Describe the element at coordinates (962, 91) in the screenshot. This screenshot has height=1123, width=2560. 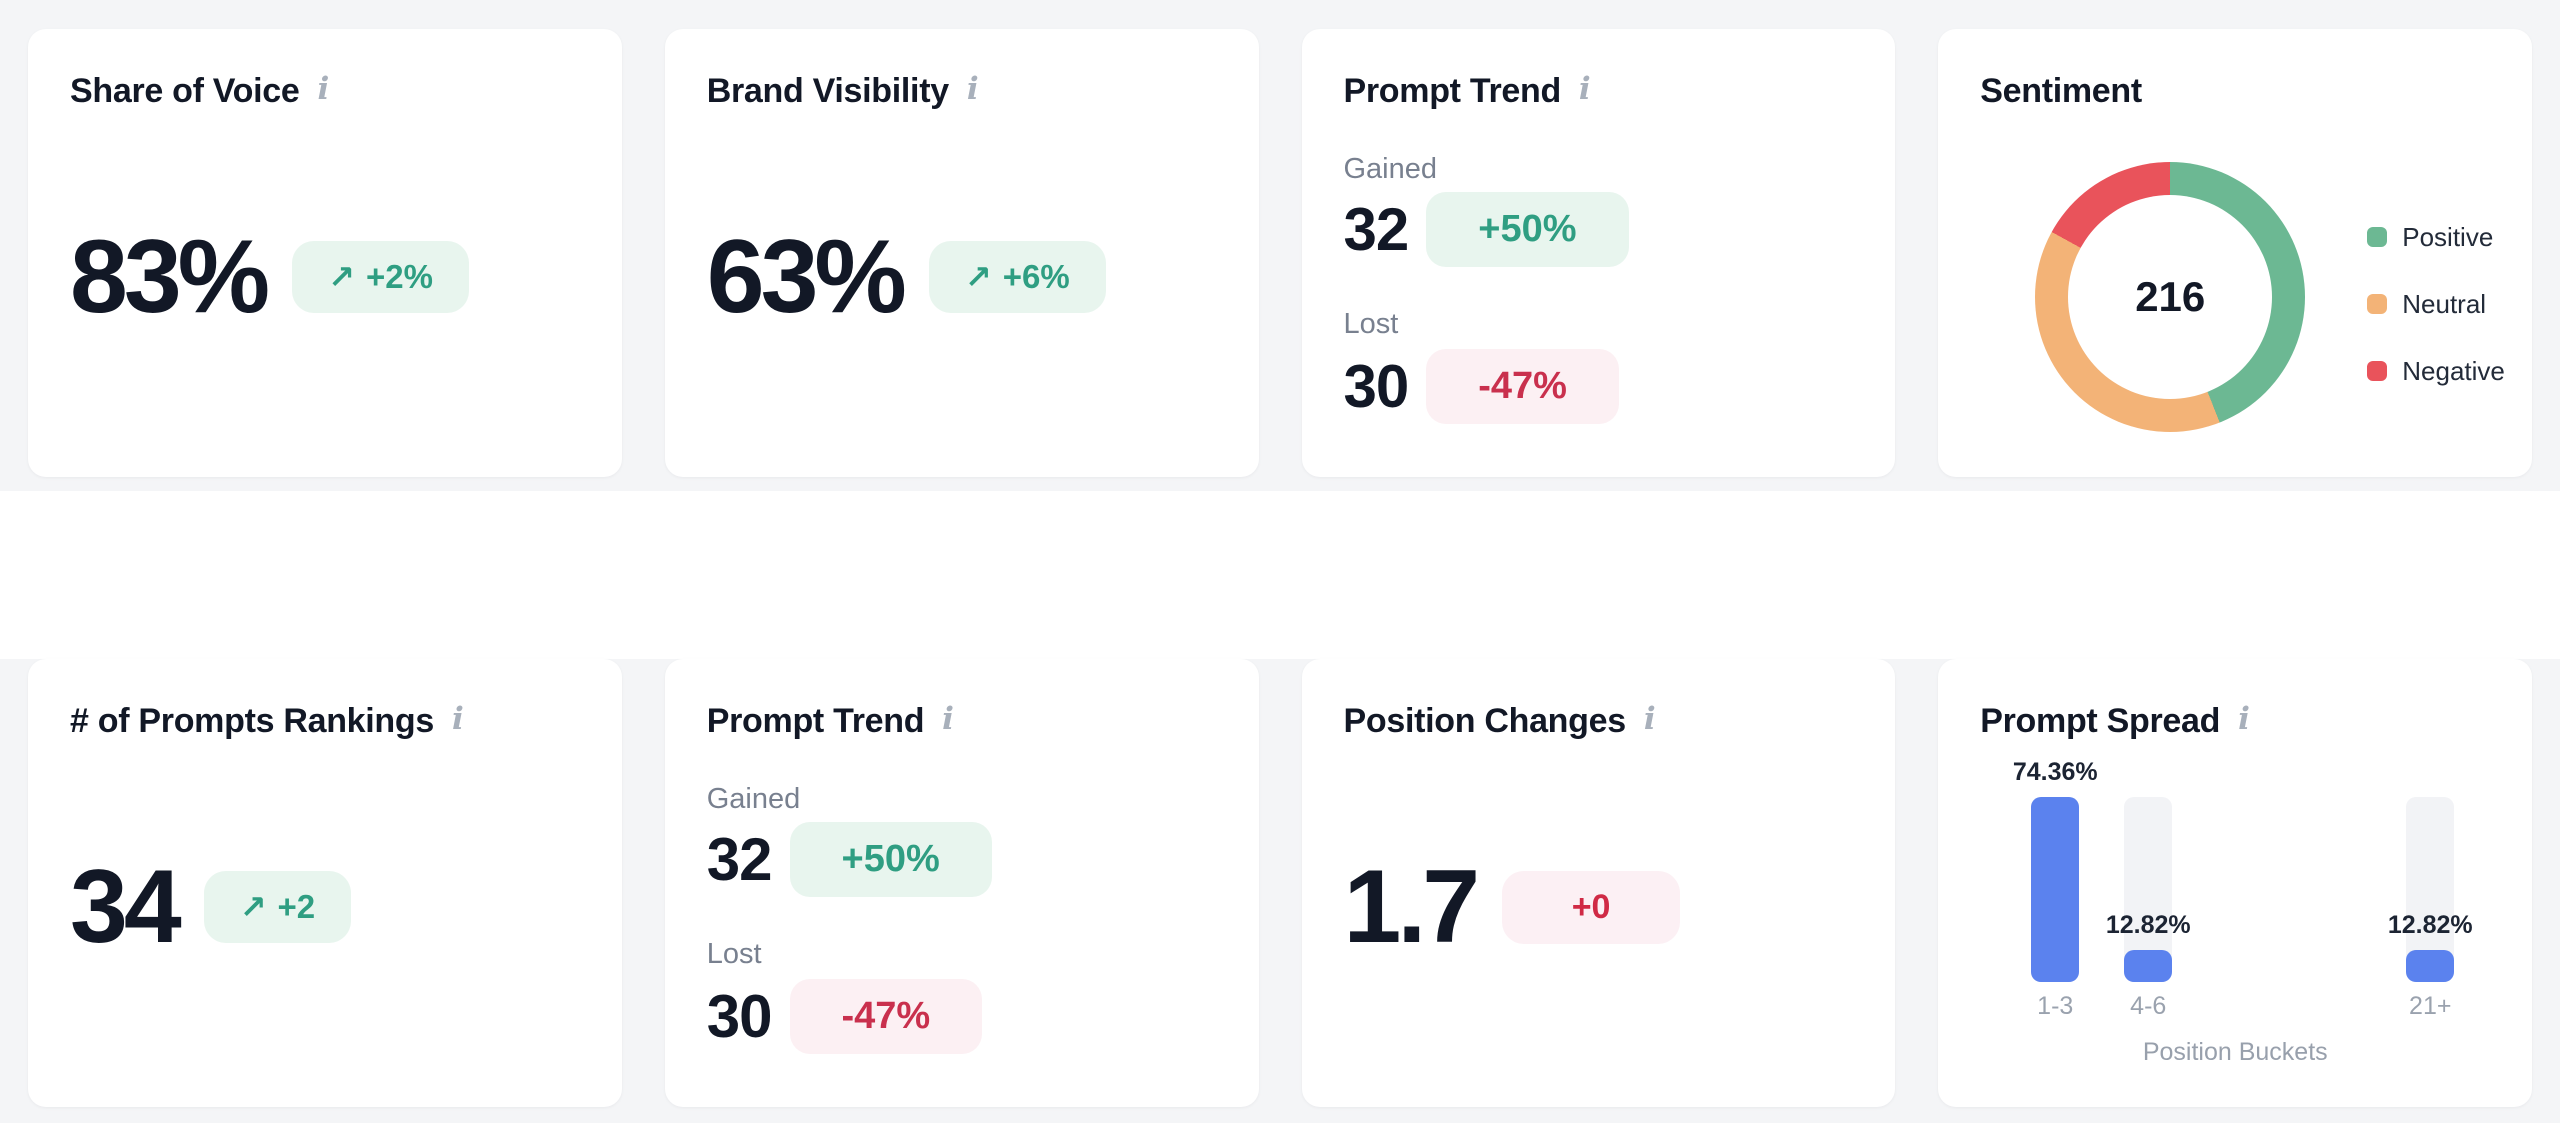
I see `card-header: Brand Visibility i` at that location.